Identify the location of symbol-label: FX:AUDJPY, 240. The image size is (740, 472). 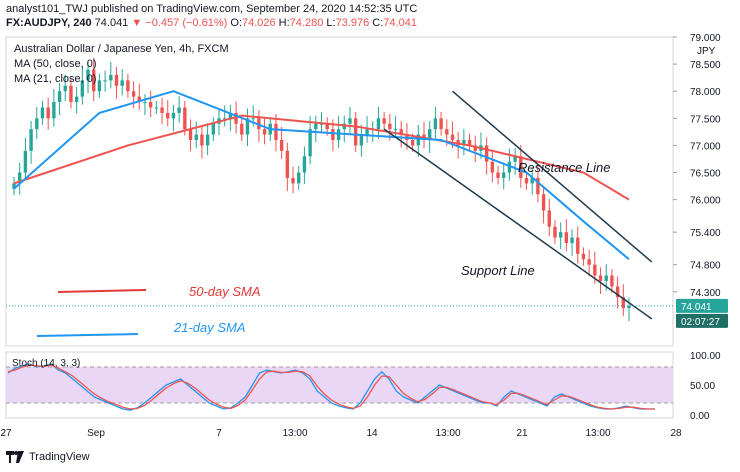
(49, 23).